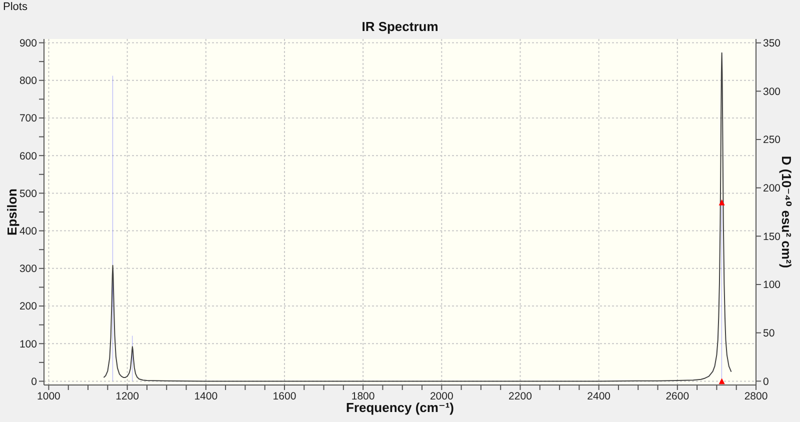  I want to click on x-tick-label: 2200, so click(520, 396).